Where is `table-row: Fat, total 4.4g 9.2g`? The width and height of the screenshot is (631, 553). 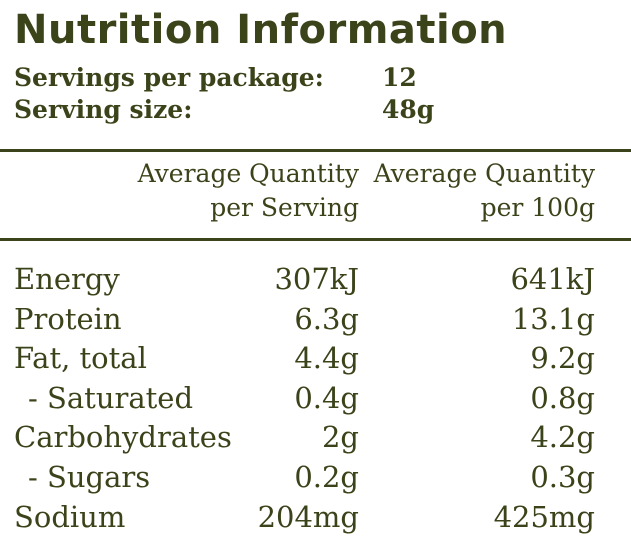 table-row: Fat, total 4.4g 9.2g is located at coordinates (315, 358).